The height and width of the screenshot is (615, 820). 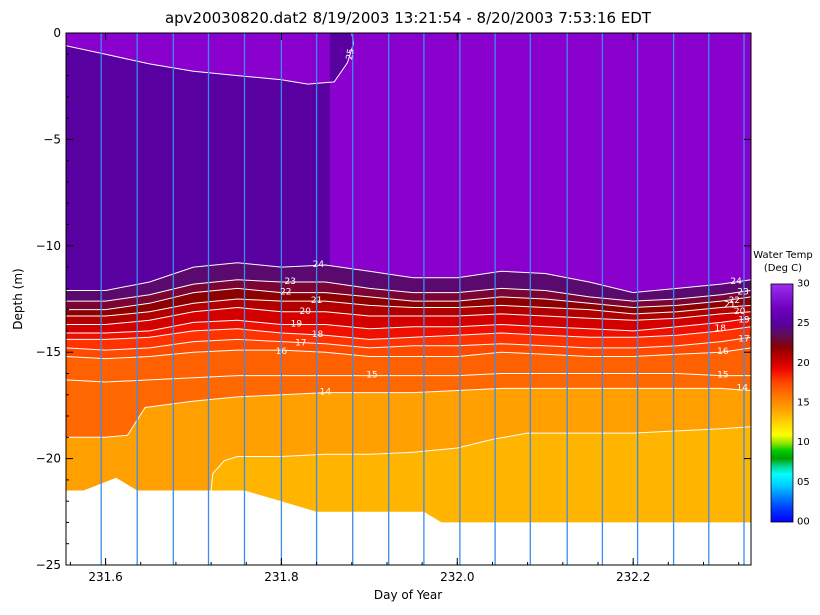 I want to click on y-tick-label: −25, so click(x=48, y=565).